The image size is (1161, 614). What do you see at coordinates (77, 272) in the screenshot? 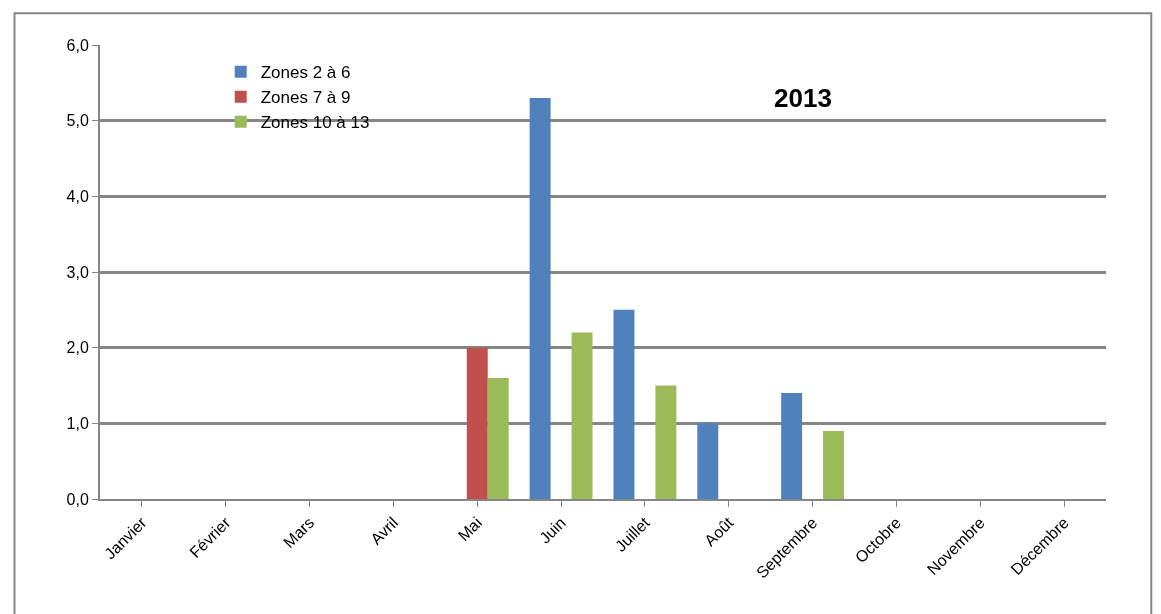
I see `y-tick-label: 3,0` at bounding box center [77, 272].